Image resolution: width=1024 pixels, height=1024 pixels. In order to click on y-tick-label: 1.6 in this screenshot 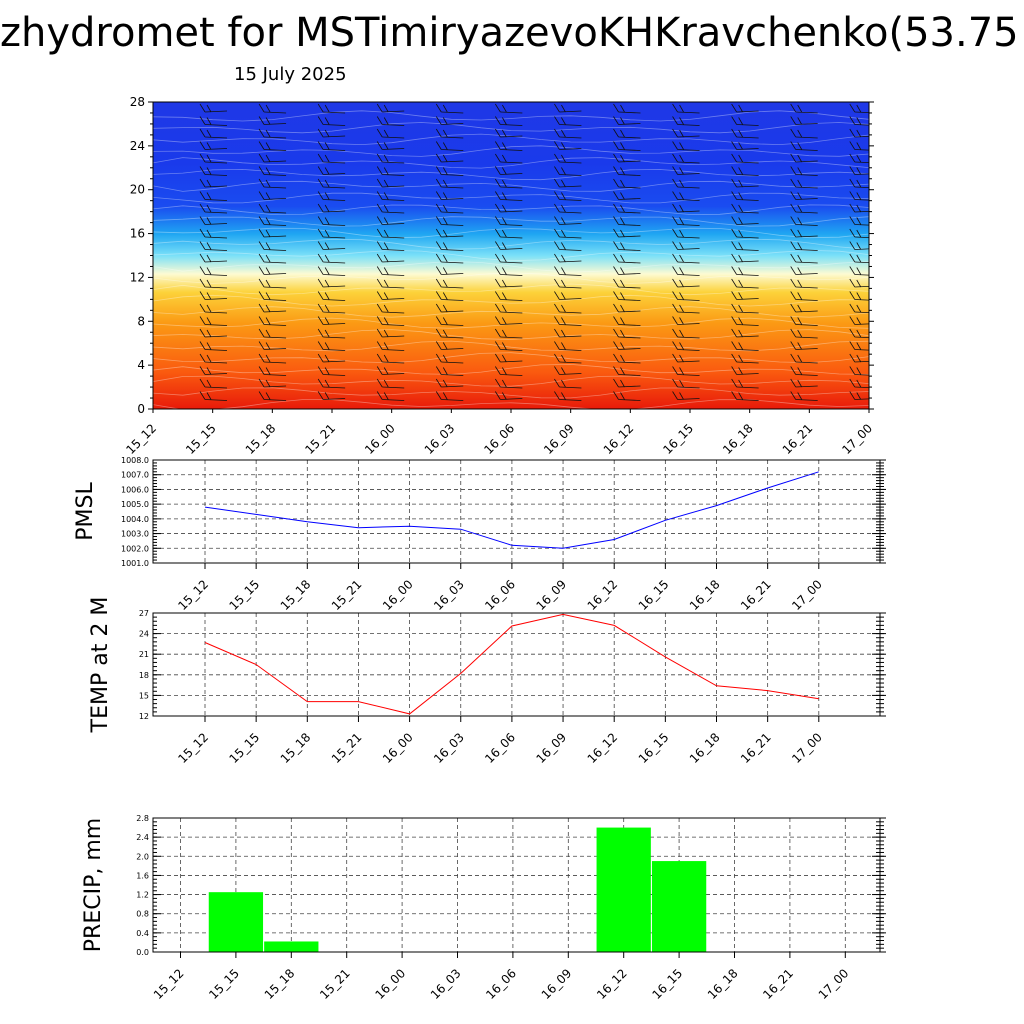, I will do `click(142, 875)`.